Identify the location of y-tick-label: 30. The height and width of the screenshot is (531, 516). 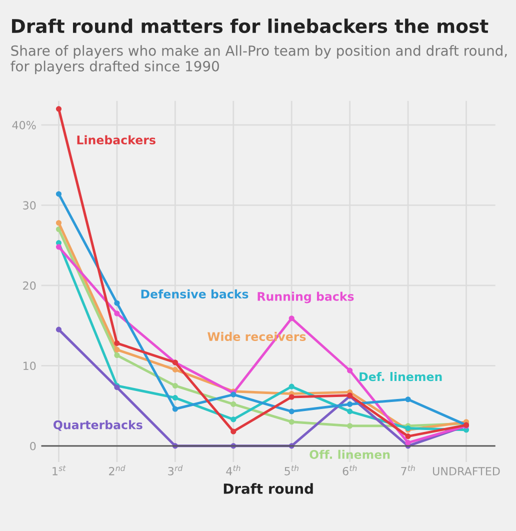
(29, 205).